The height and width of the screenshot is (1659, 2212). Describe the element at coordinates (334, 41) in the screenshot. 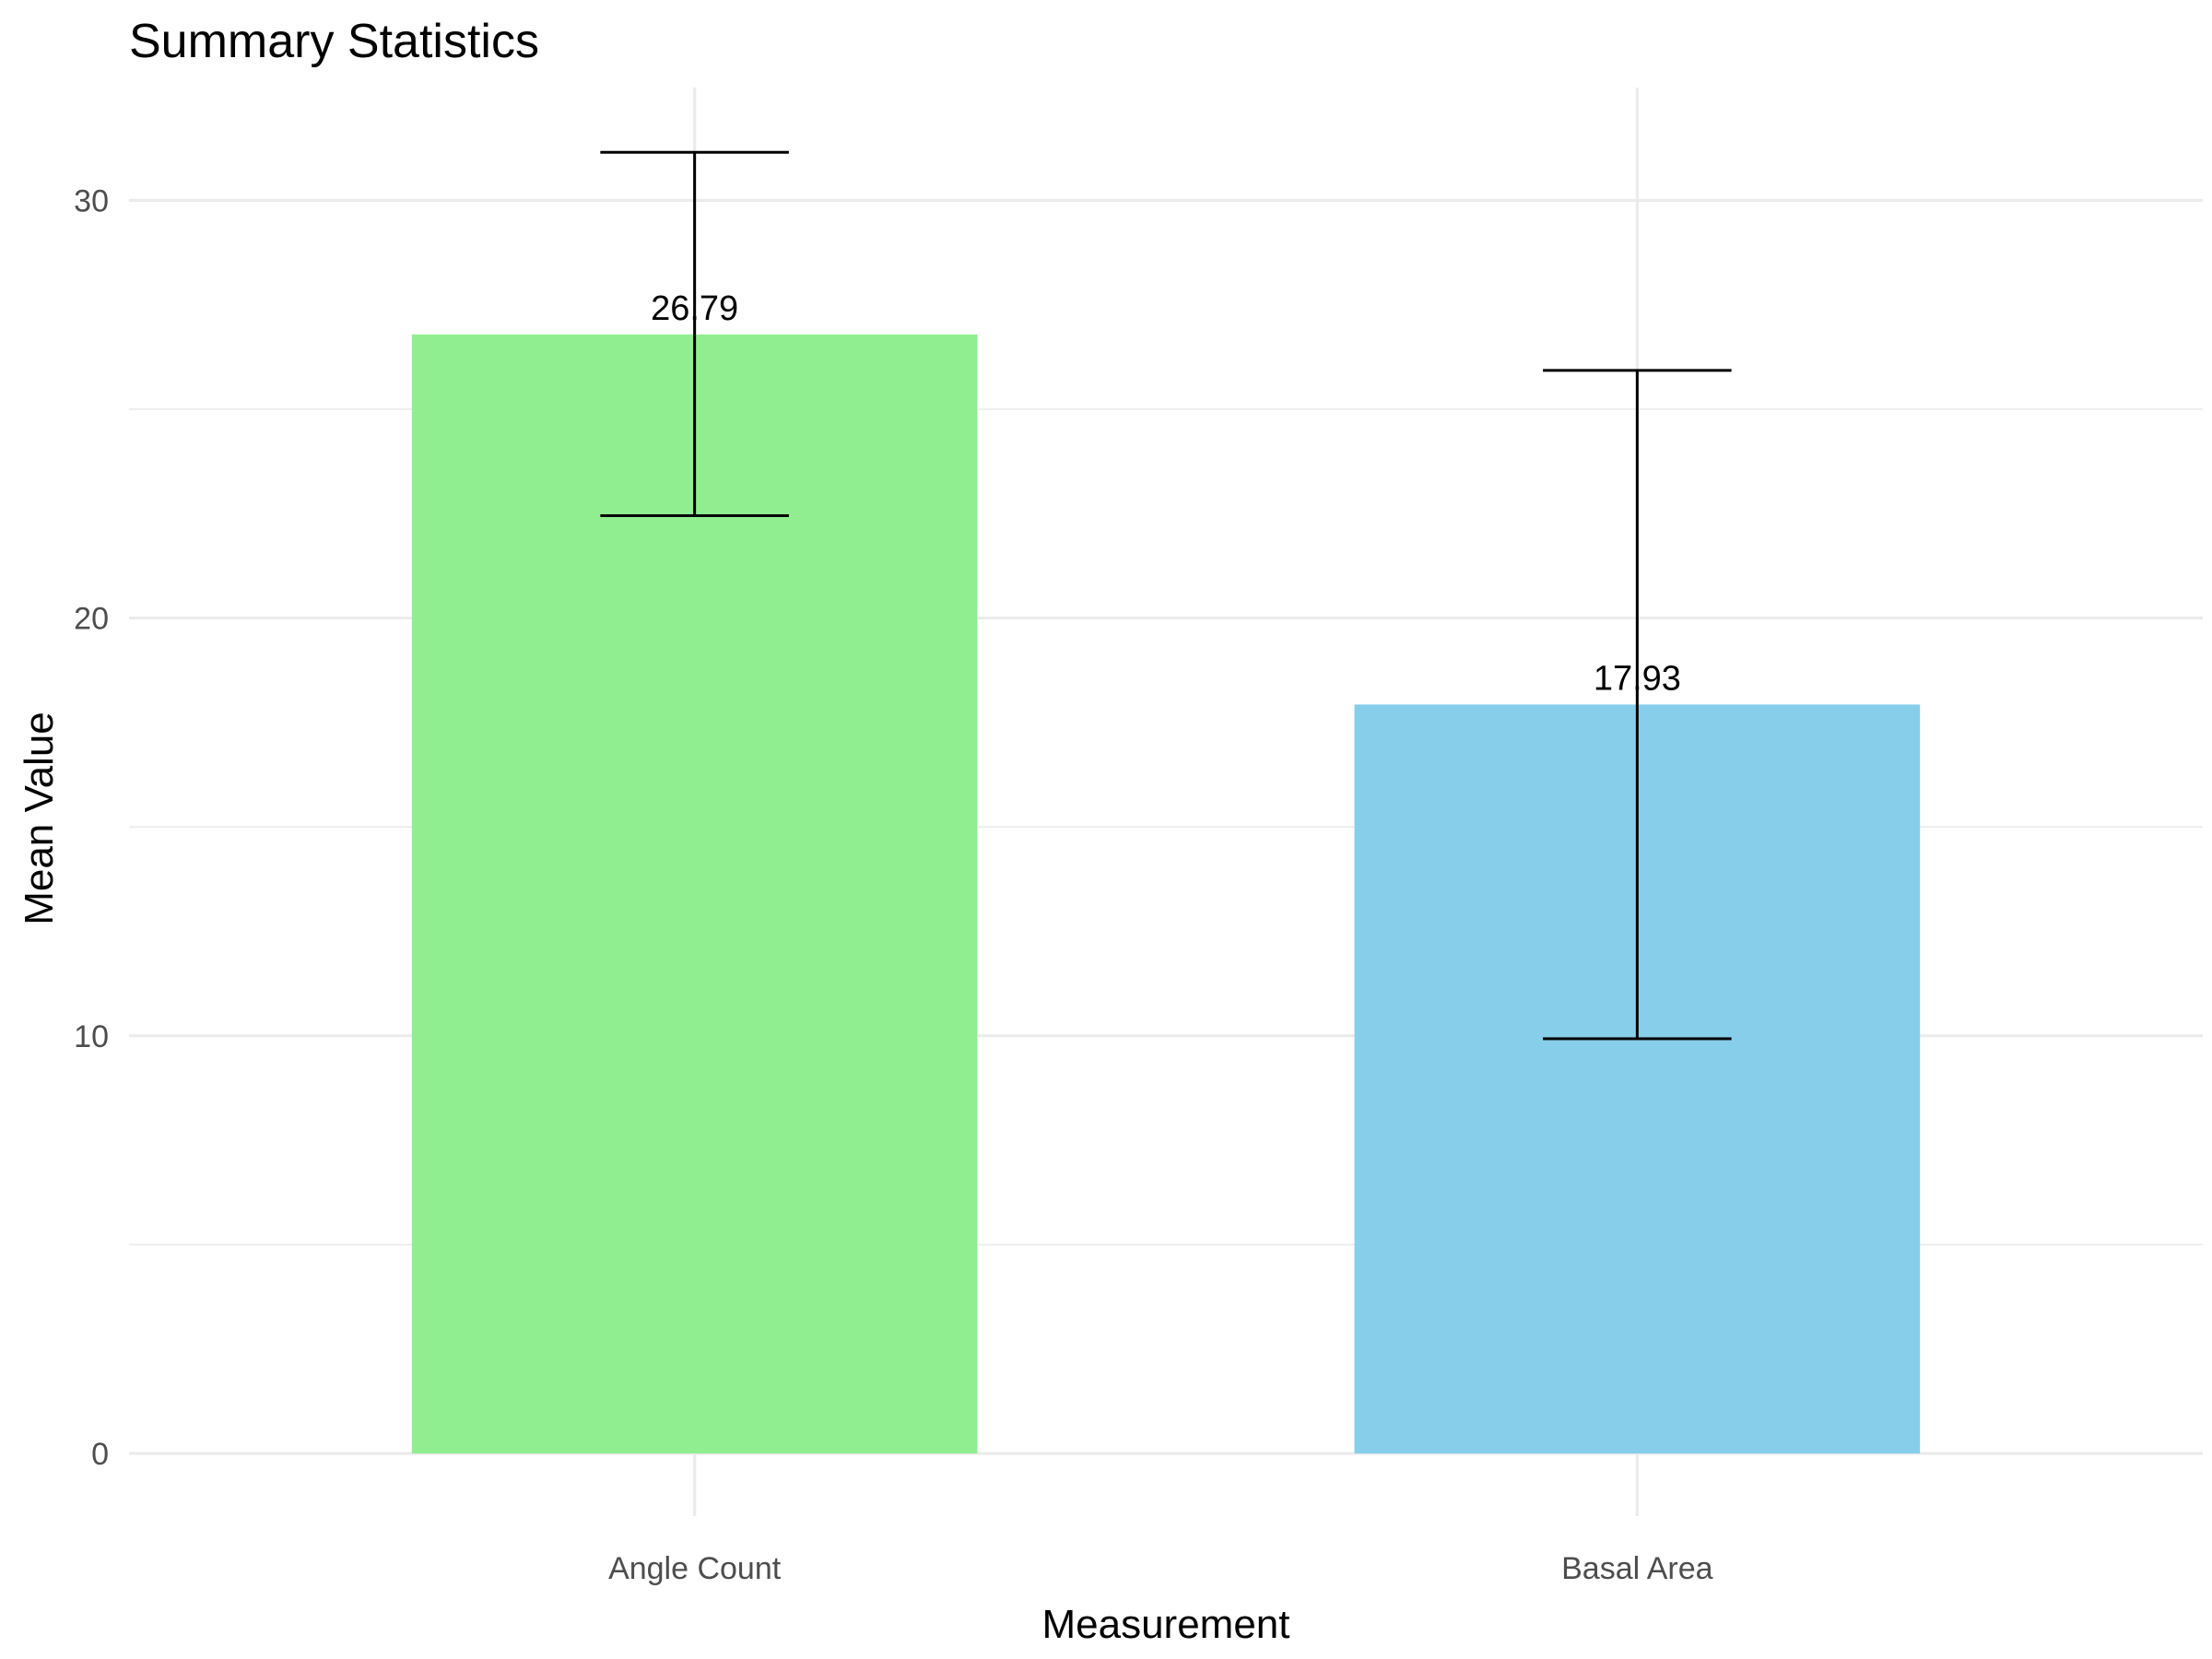

I see `chart-title: Summary Statistics` at that location.